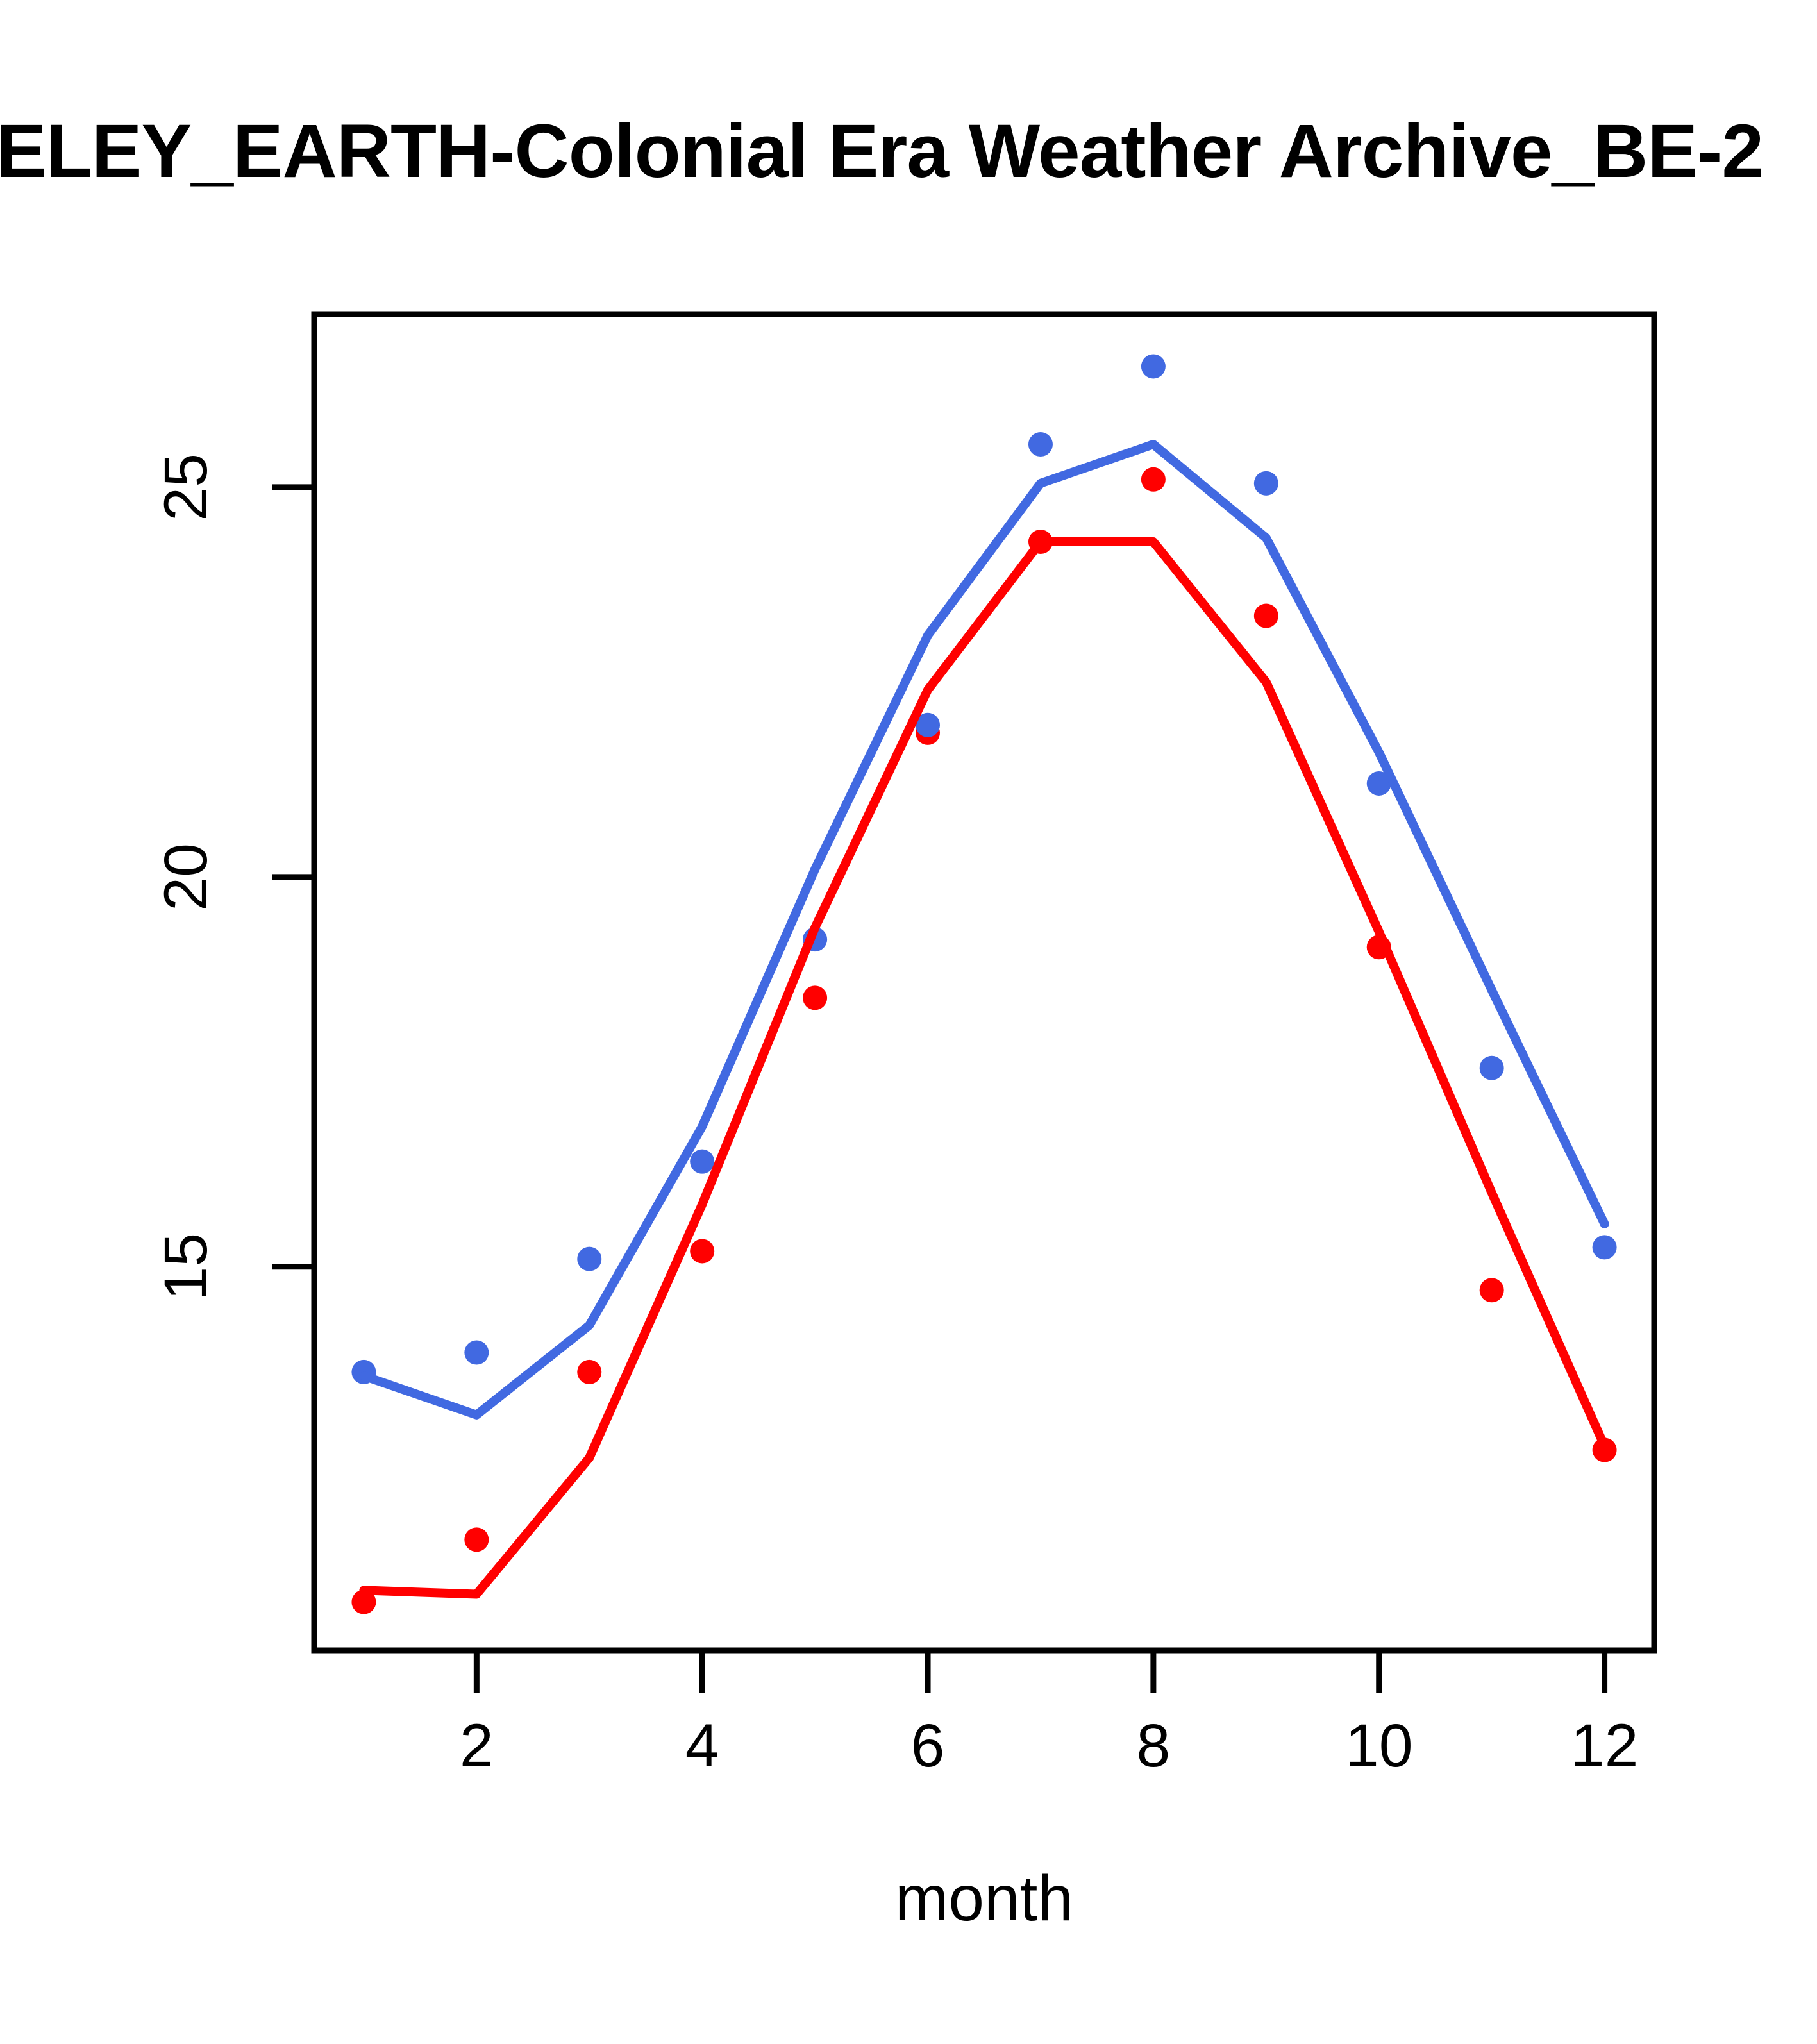  Describe the element at coordinates (1153, 1746) in the screenshot. I see `x-tick-label: 8` at that location.